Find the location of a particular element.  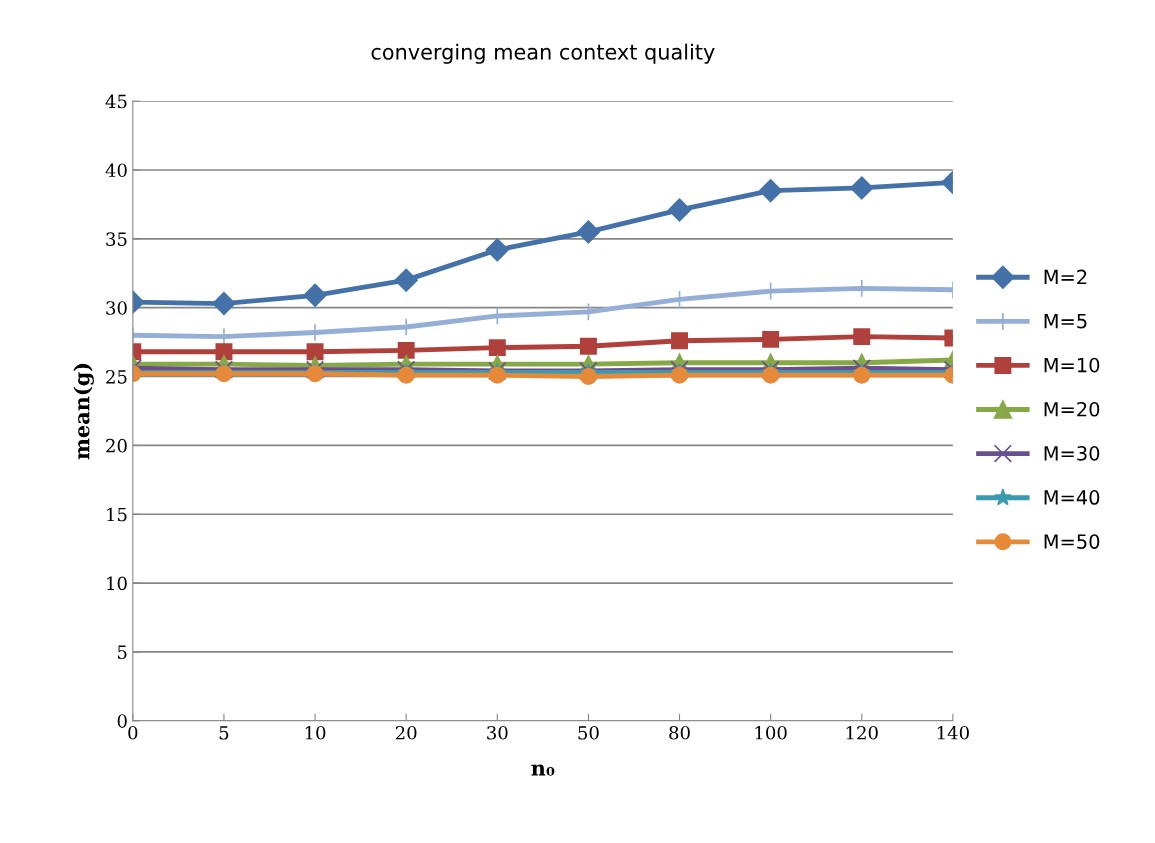

y-tick-label: 10 is located at coordinates (117, 583).